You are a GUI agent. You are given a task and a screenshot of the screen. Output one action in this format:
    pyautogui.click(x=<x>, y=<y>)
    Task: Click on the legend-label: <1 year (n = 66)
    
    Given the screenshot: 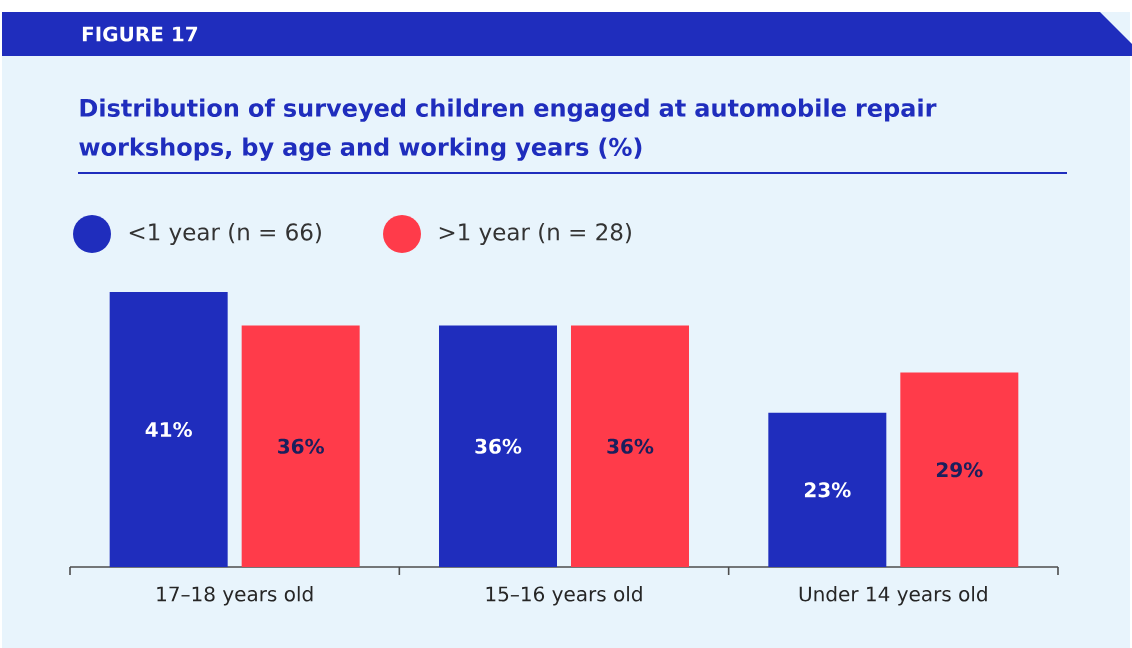 What is the action you would take?
    pyautogui.click(x=225, y=234)
    